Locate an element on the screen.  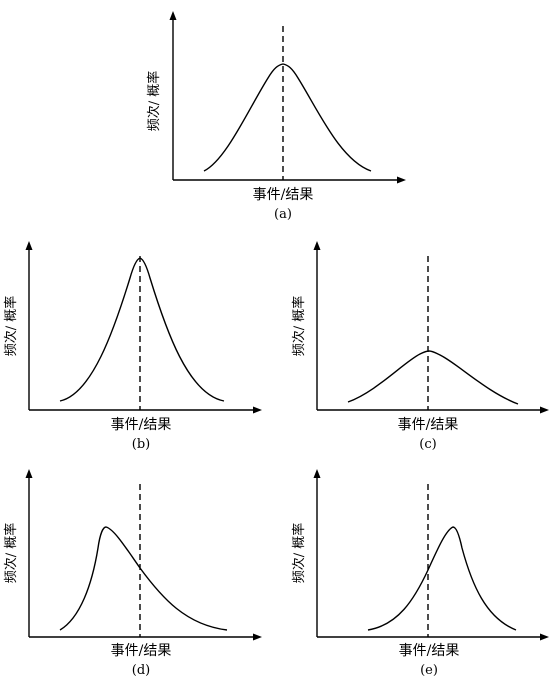
panel-e-xlabel: 事件/结果 is located at coordinates (429, 651).